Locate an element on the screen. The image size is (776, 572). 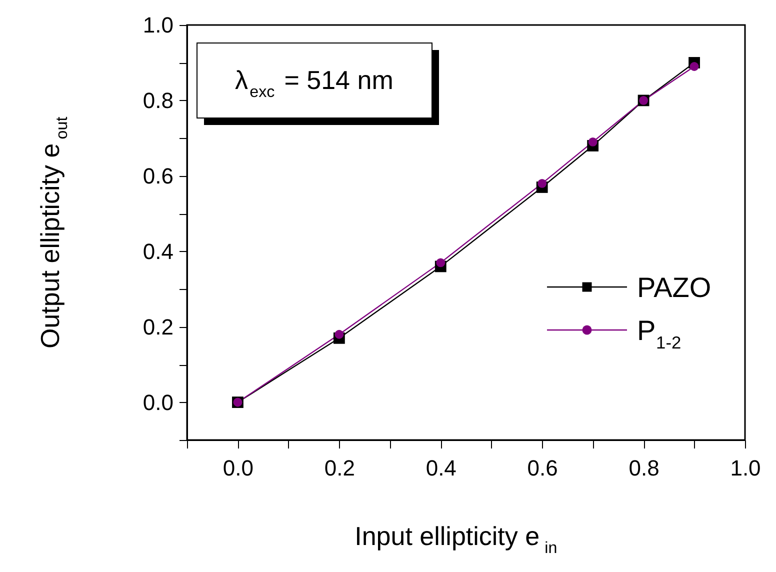
y-tick-label: 1.0 is located at coordinates (158, 25).